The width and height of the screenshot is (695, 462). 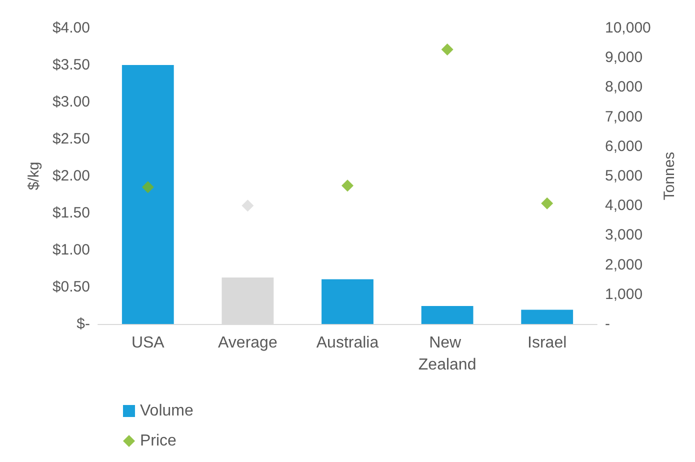 What do you see at coordinates (71, 176) in the screenshot?
I see `y-tick-label: $2.00` at bounding box center [71, 176].